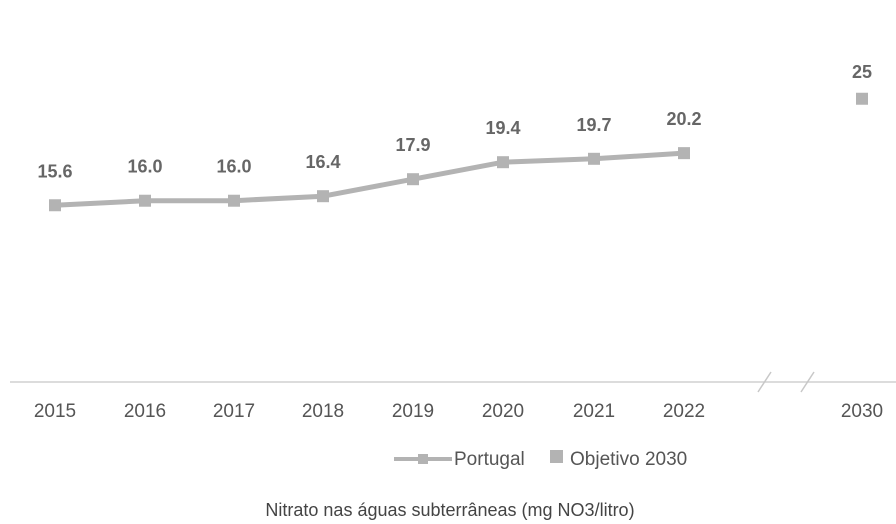  I want to click on x-tick-label: 2021, so click(594, 411).